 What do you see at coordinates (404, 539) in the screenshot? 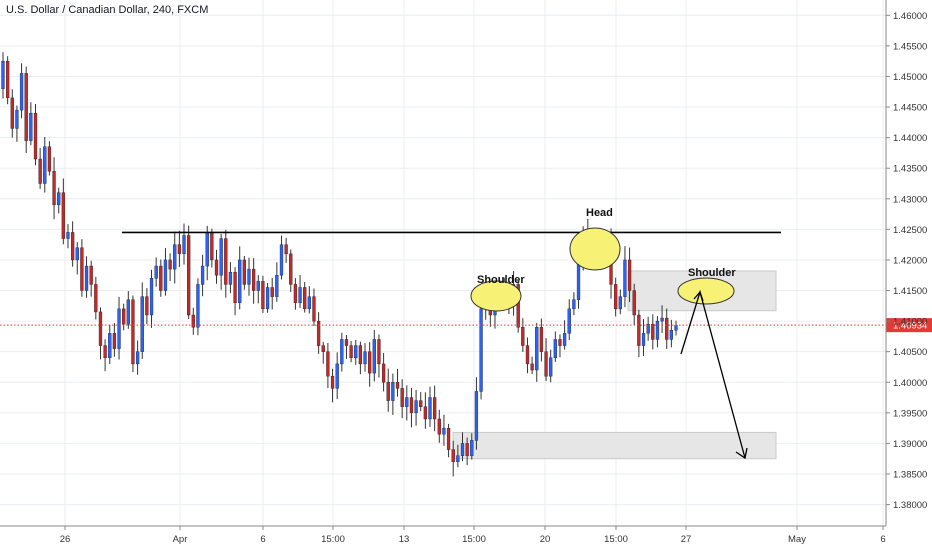
I see `x-tick-label: 13` at bounding box center [404, 539].